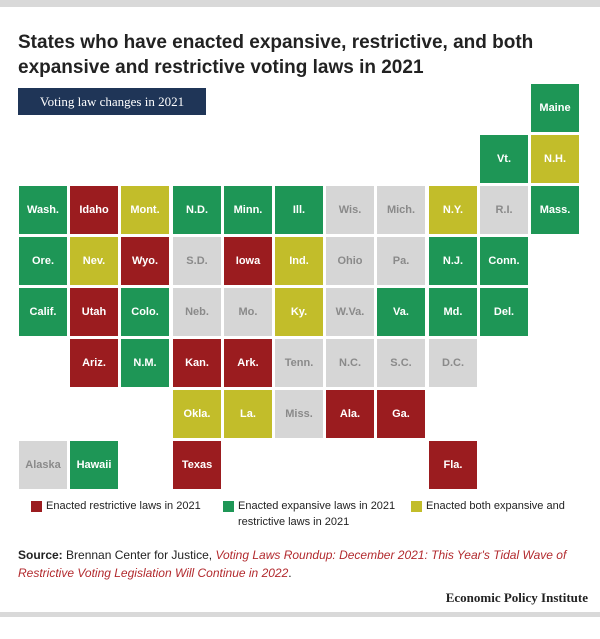  I want to click on state-tile-ri: R.I., so click(504, 210).